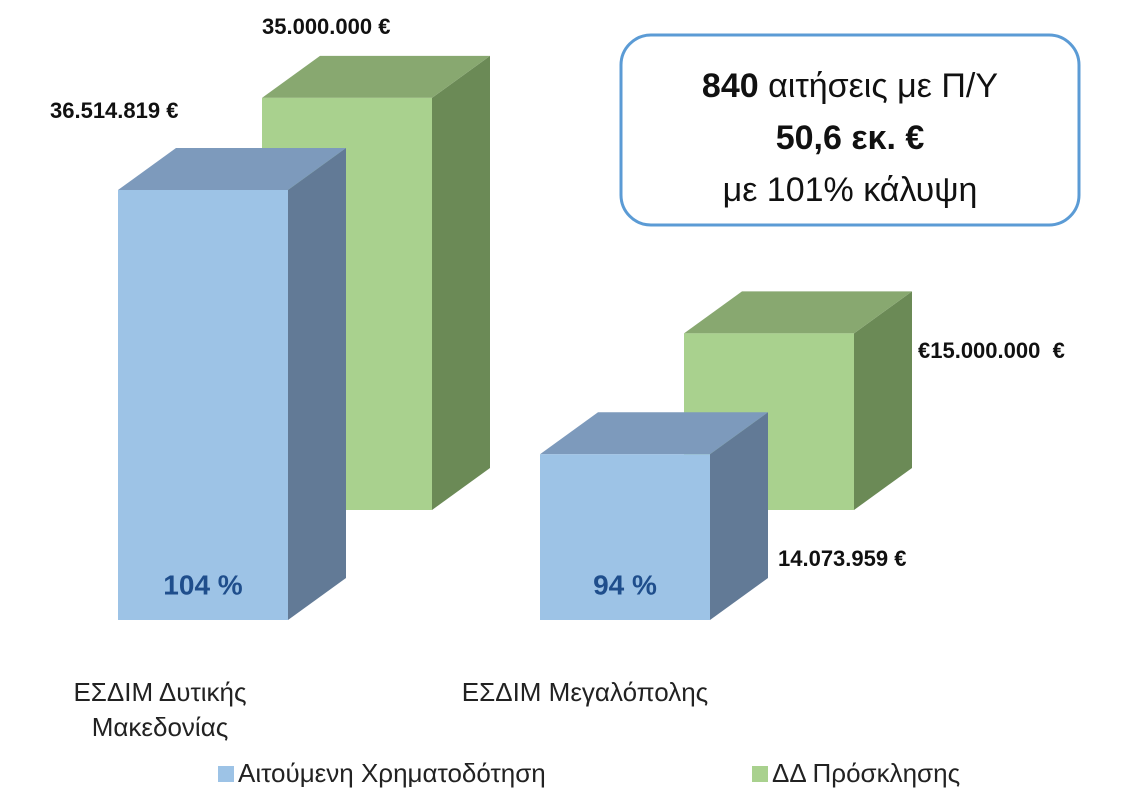 Image resolution: width=1132 pixels, height=792 pixels. Describe the element at coordinates (850, 138) in the screenshot. I see `info-amount: 50,6 εκ. €` at that location.